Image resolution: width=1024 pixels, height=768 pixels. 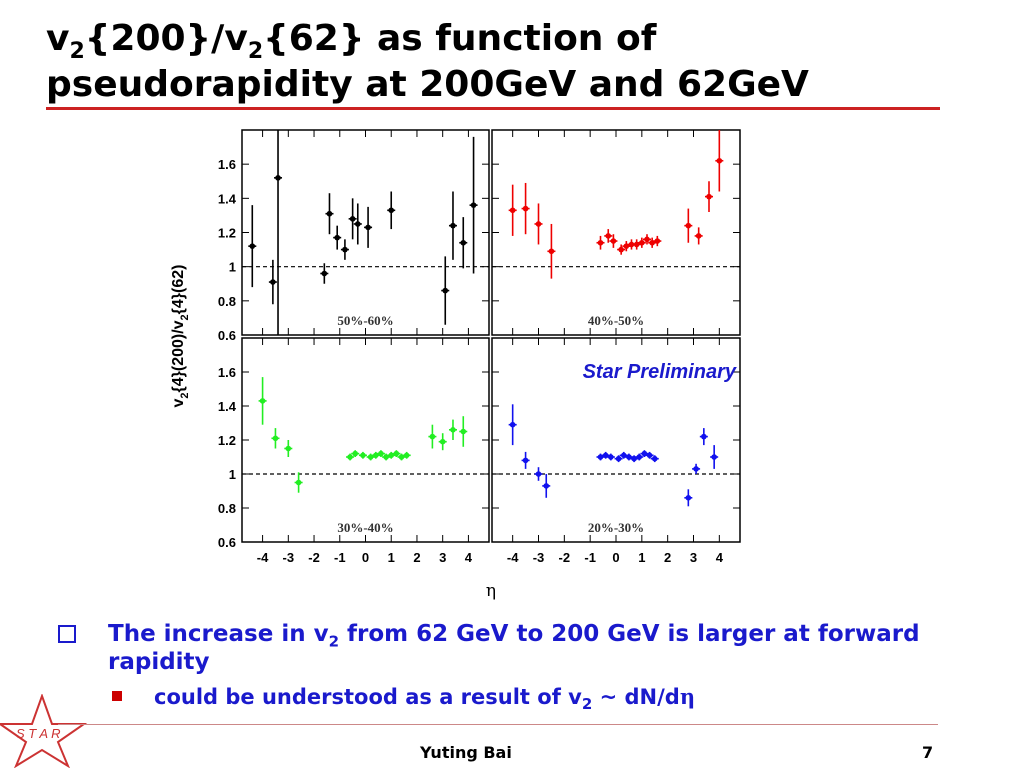 I want to click on y-axis-label-part: v, so click(x=178, y=403).